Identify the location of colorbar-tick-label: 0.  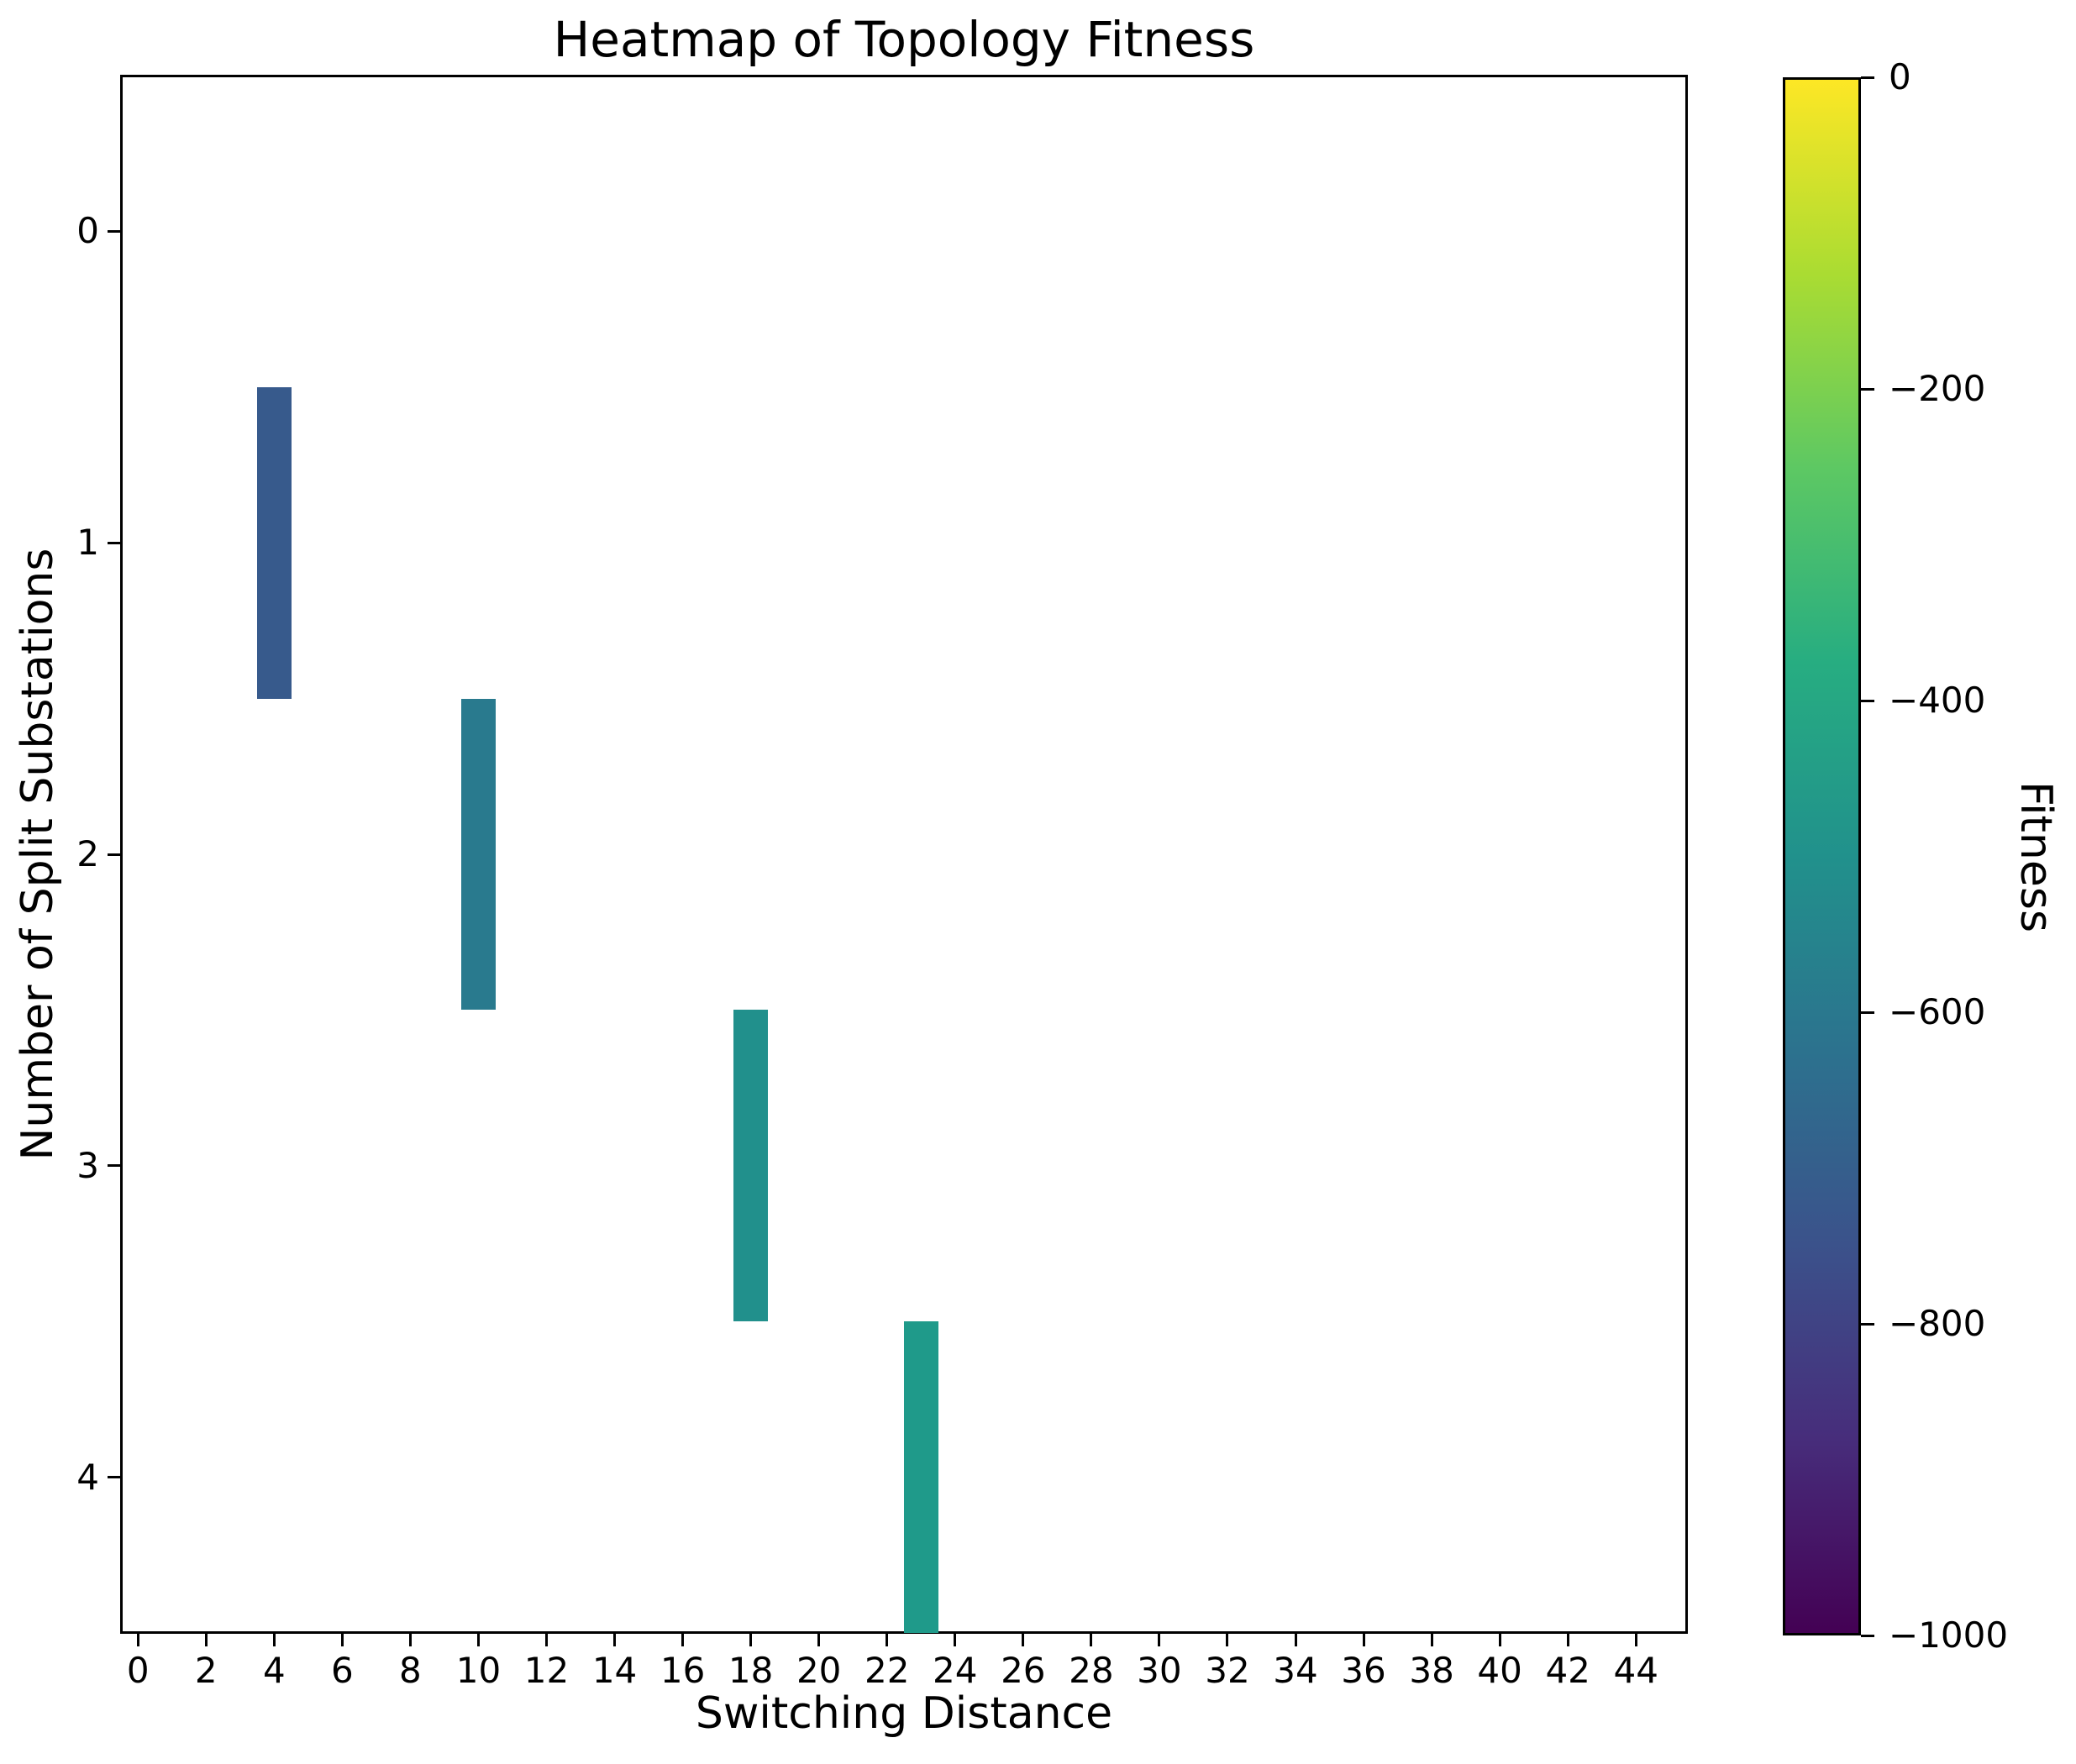
(1900, 76).